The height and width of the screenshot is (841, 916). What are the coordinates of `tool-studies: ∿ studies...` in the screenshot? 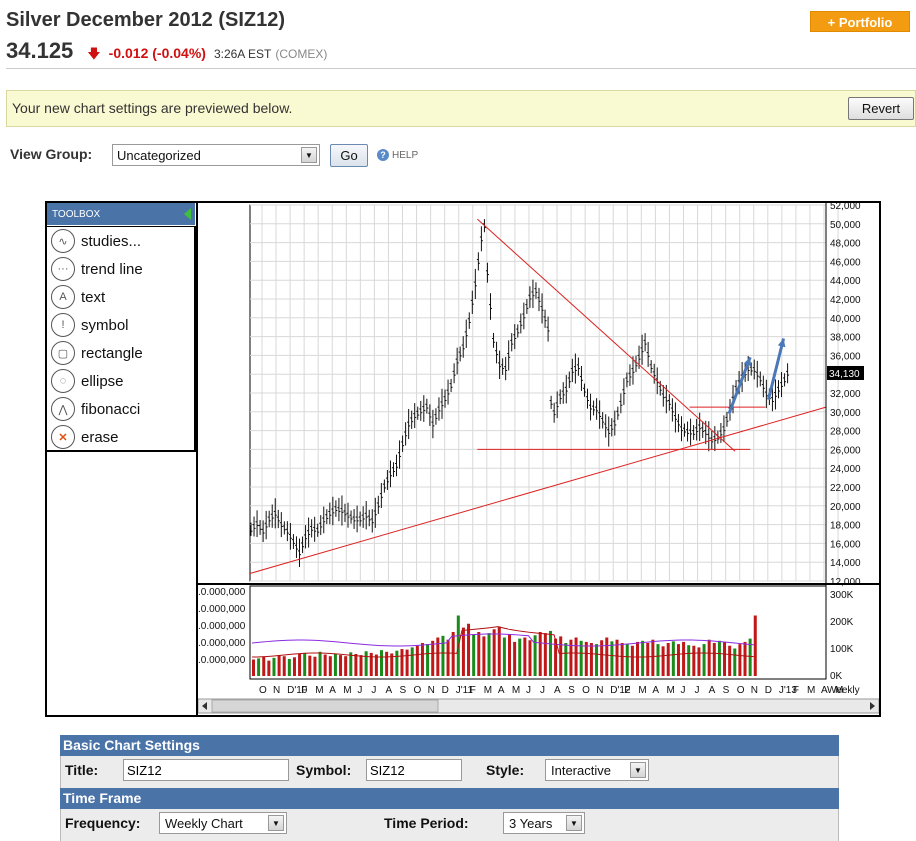 It's located at (96, 241).